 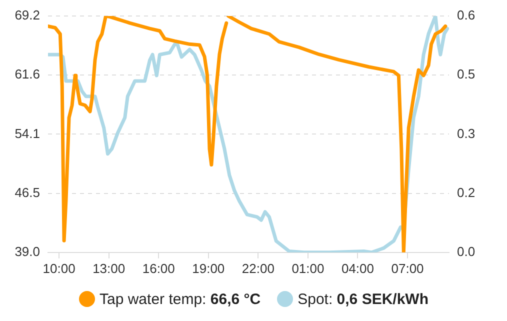 What do you see at coordinates (258, 268) in the screenshot?
I see `x-tick-label: 22:00` at bounding box center [258, 268].